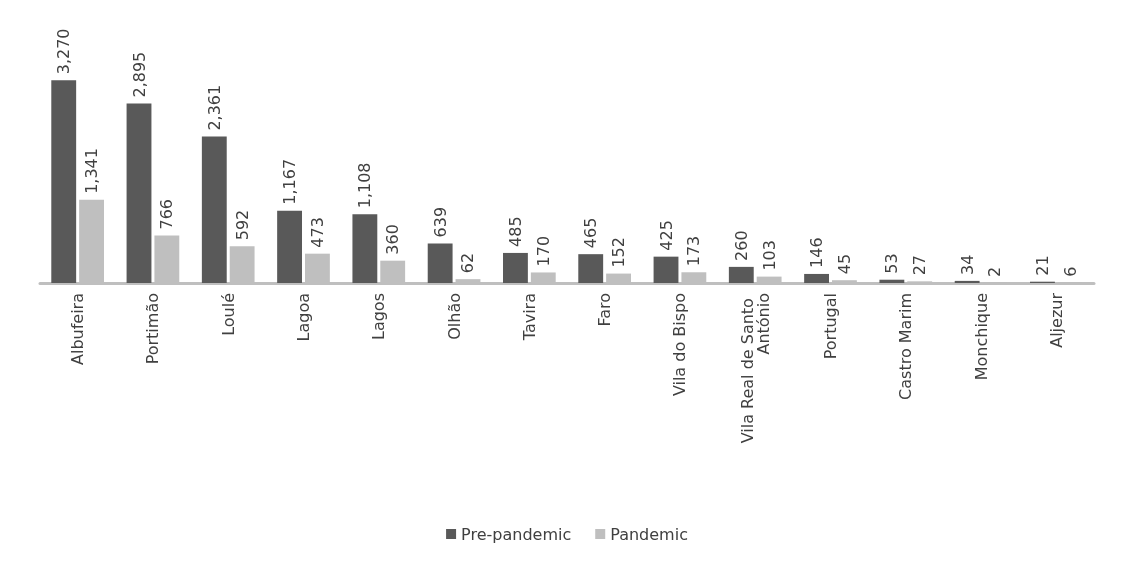 This screenshot has height=561, width=1134. Describe the element at coordinates (649, 534) in the screenshot. I see `legend-label: Pandemic` at that location.